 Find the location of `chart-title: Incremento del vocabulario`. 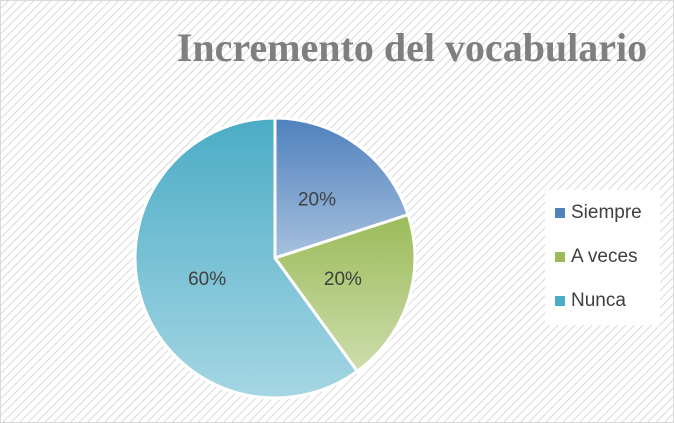

chart-title: Incremento del vocabulario is located at coordinates (412, 47).